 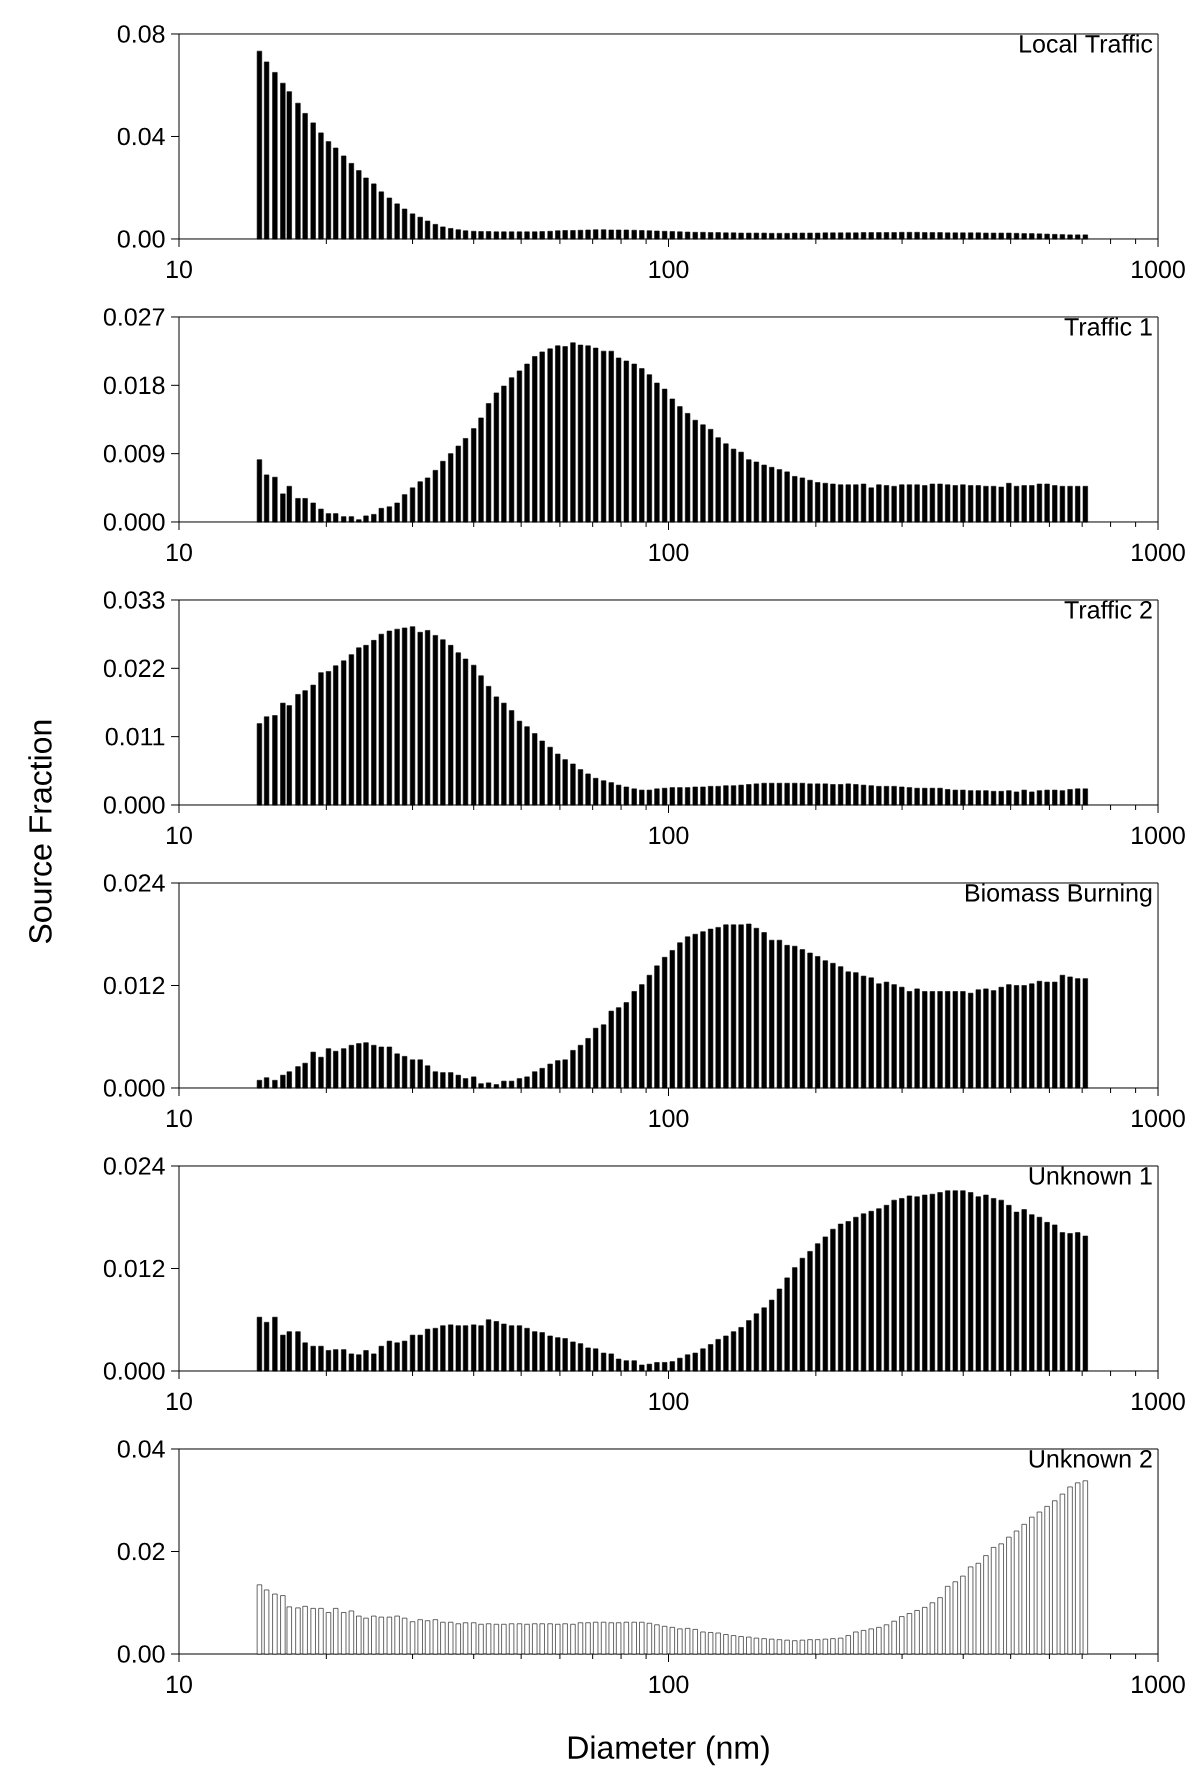 What do you see at coordinates (135, 736) in the screenshot?
I see `y-tick-label: 0.011` at bounding box center [135, 736].